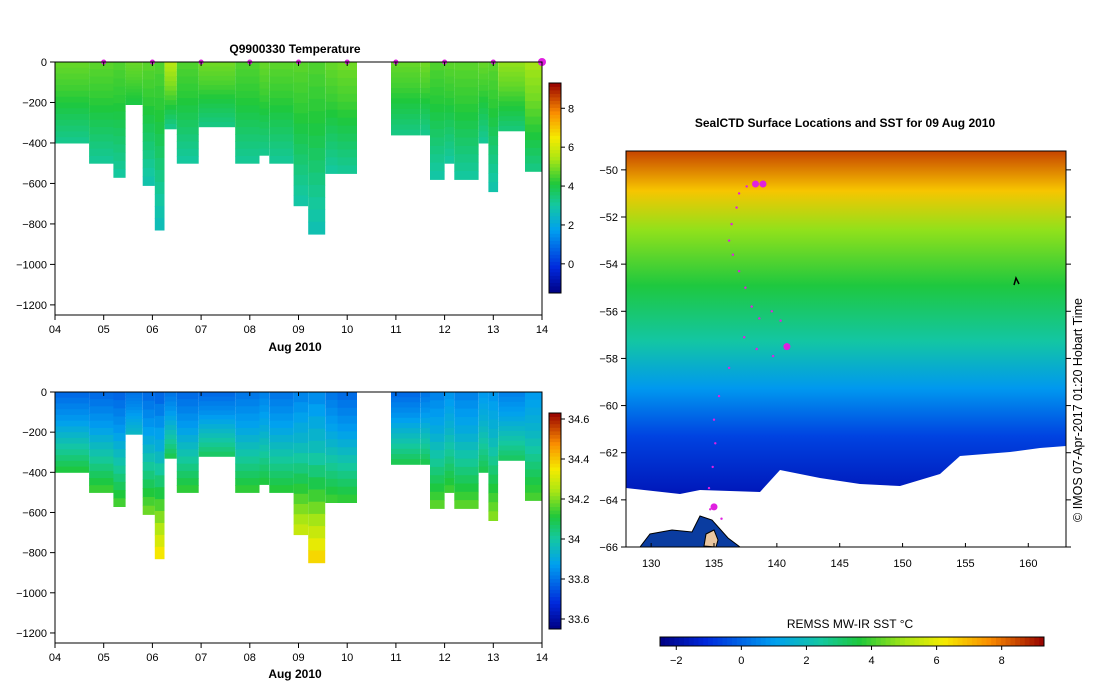 This screenshot has width=1099, height=700. What do you see at coordinates (444, 330) in the screenshot?
I see `x-tick-label: 12` at bounding box center [444, 330].